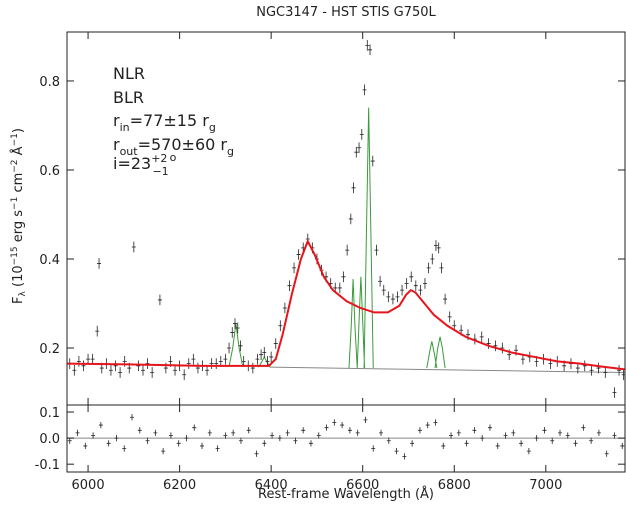 The width and height of the screenshot is (626, 510). Describe the element at coordinates (49, 413) in the screenshot. I see `y-tick-label: 0.1` at that location.